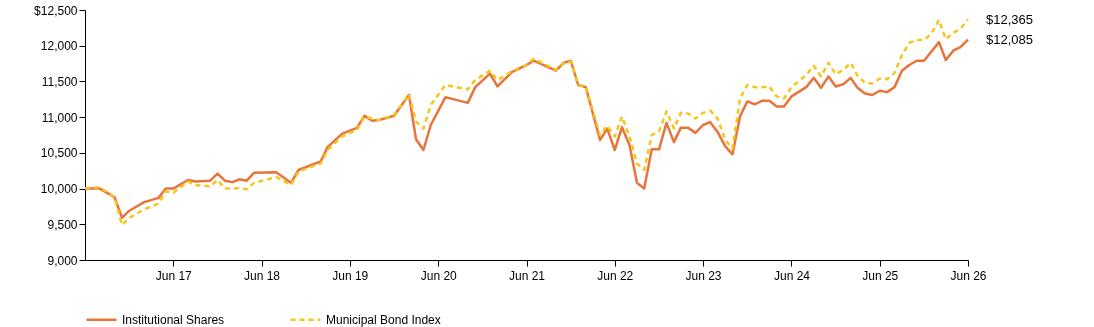 This screenshot has width=1094, height=327. What do you see at coordinates (1009, 19) in the screenshot?
I see `annotation: $12,365` at bounding box center [1009, 19].